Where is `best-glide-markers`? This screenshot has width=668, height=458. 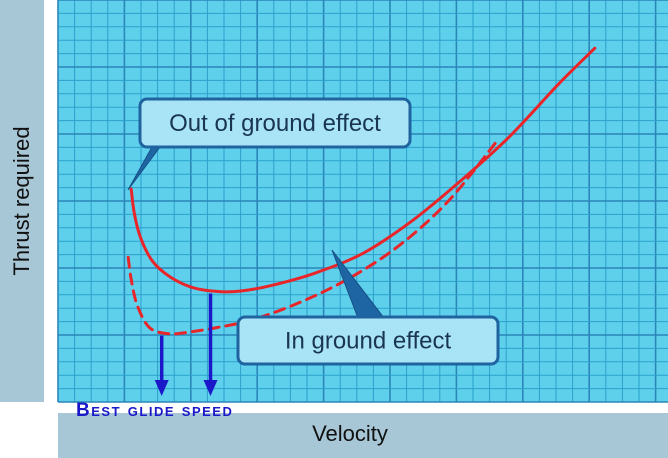
best-glide-markers is located at coordinates (186, 344).